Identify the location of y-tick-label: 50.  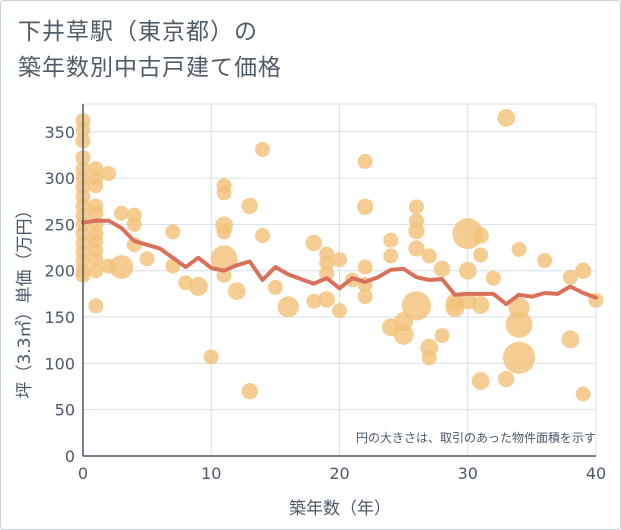
(65, 410).